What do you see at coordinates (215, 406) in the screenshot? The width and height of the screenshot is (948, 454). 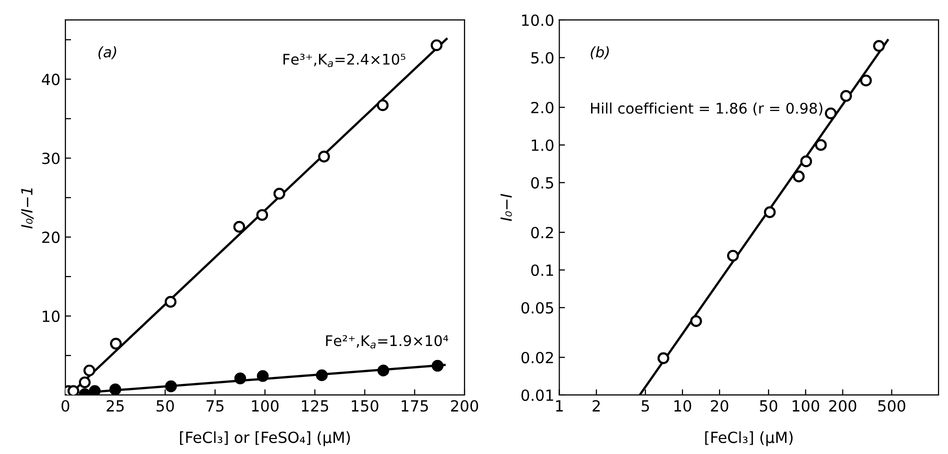 I see `x-tick-label: 75` at bounding box center [215, 406].